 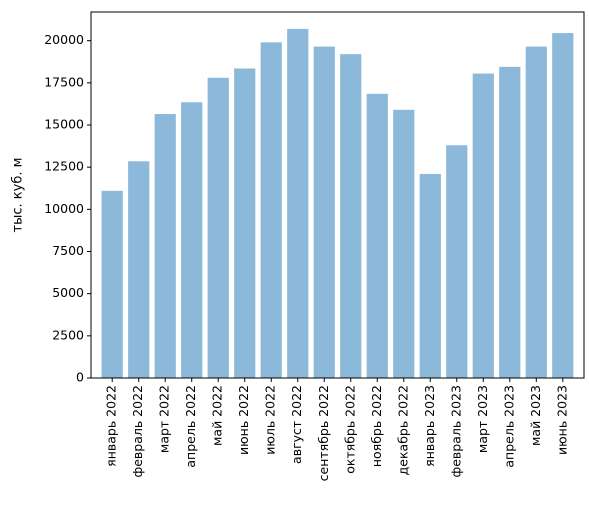 I want to click on y-tick-label: 7500, so click(x=68, y=250).